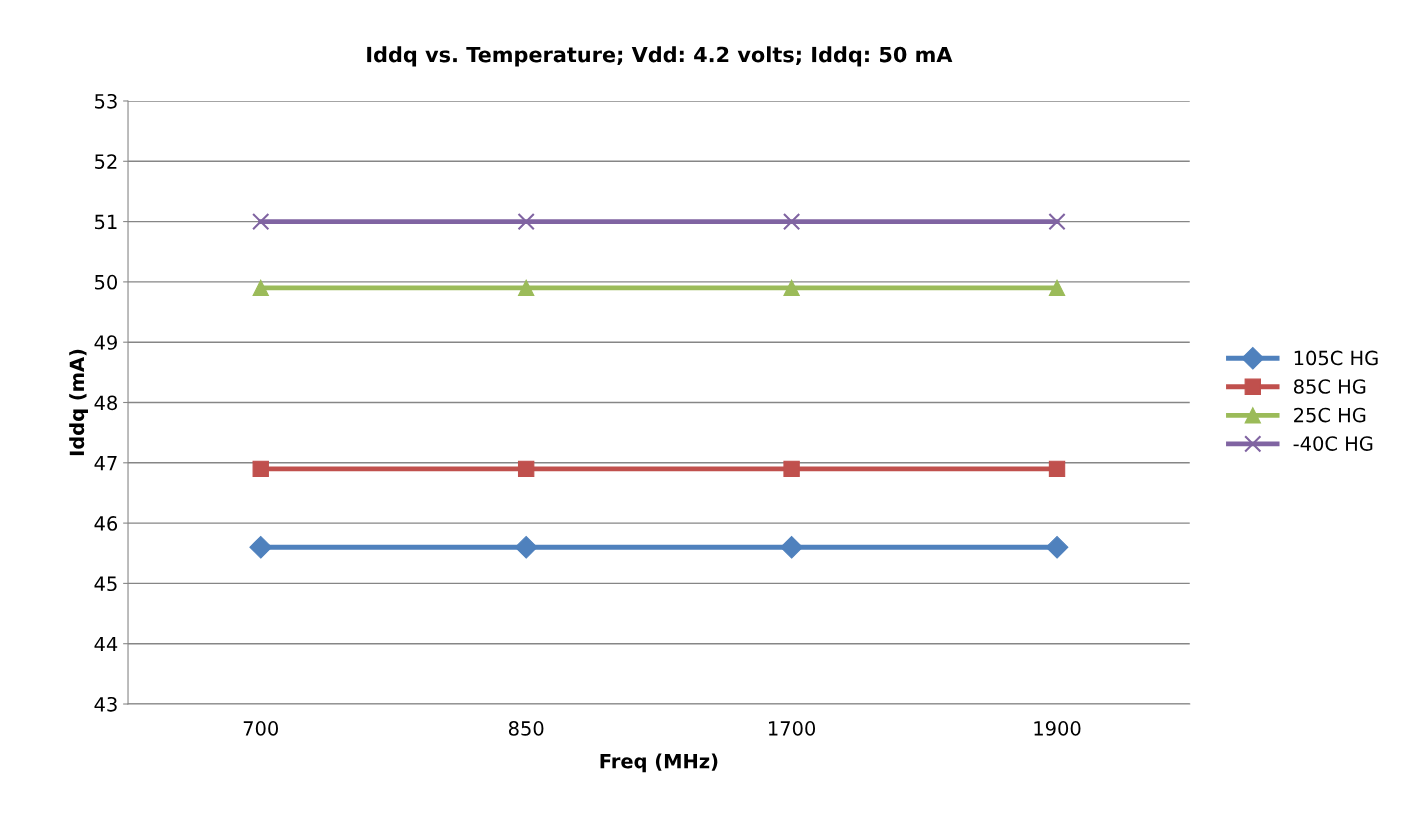  I want to click on x-tick-label: 850, so click(526, 728).